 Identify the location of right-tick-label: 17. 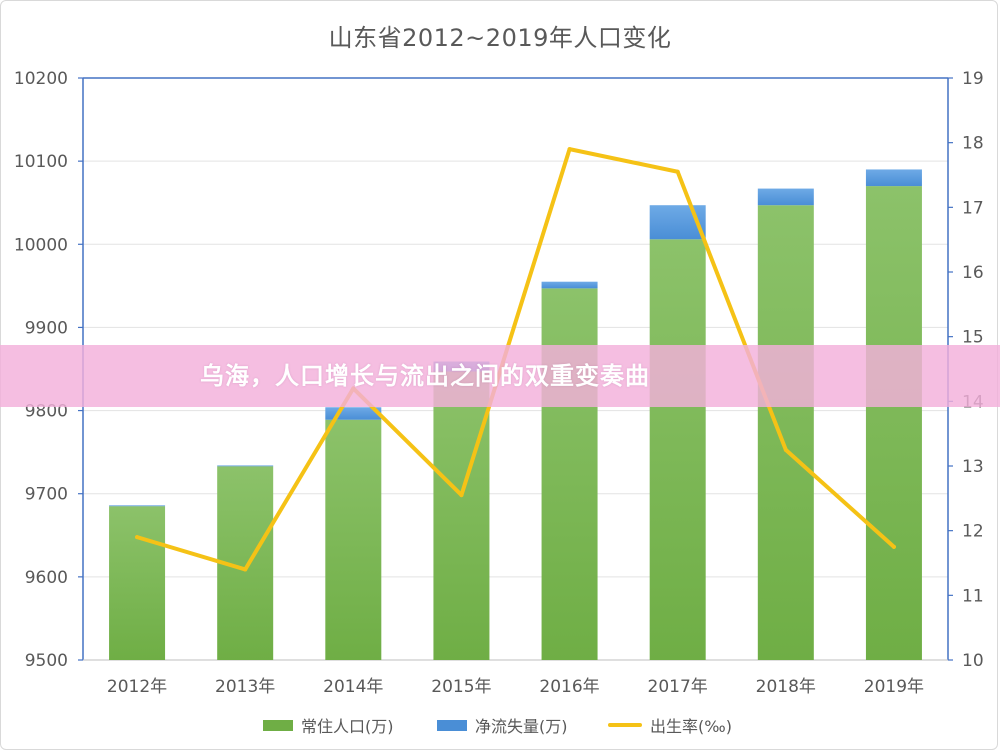
(973, 208).